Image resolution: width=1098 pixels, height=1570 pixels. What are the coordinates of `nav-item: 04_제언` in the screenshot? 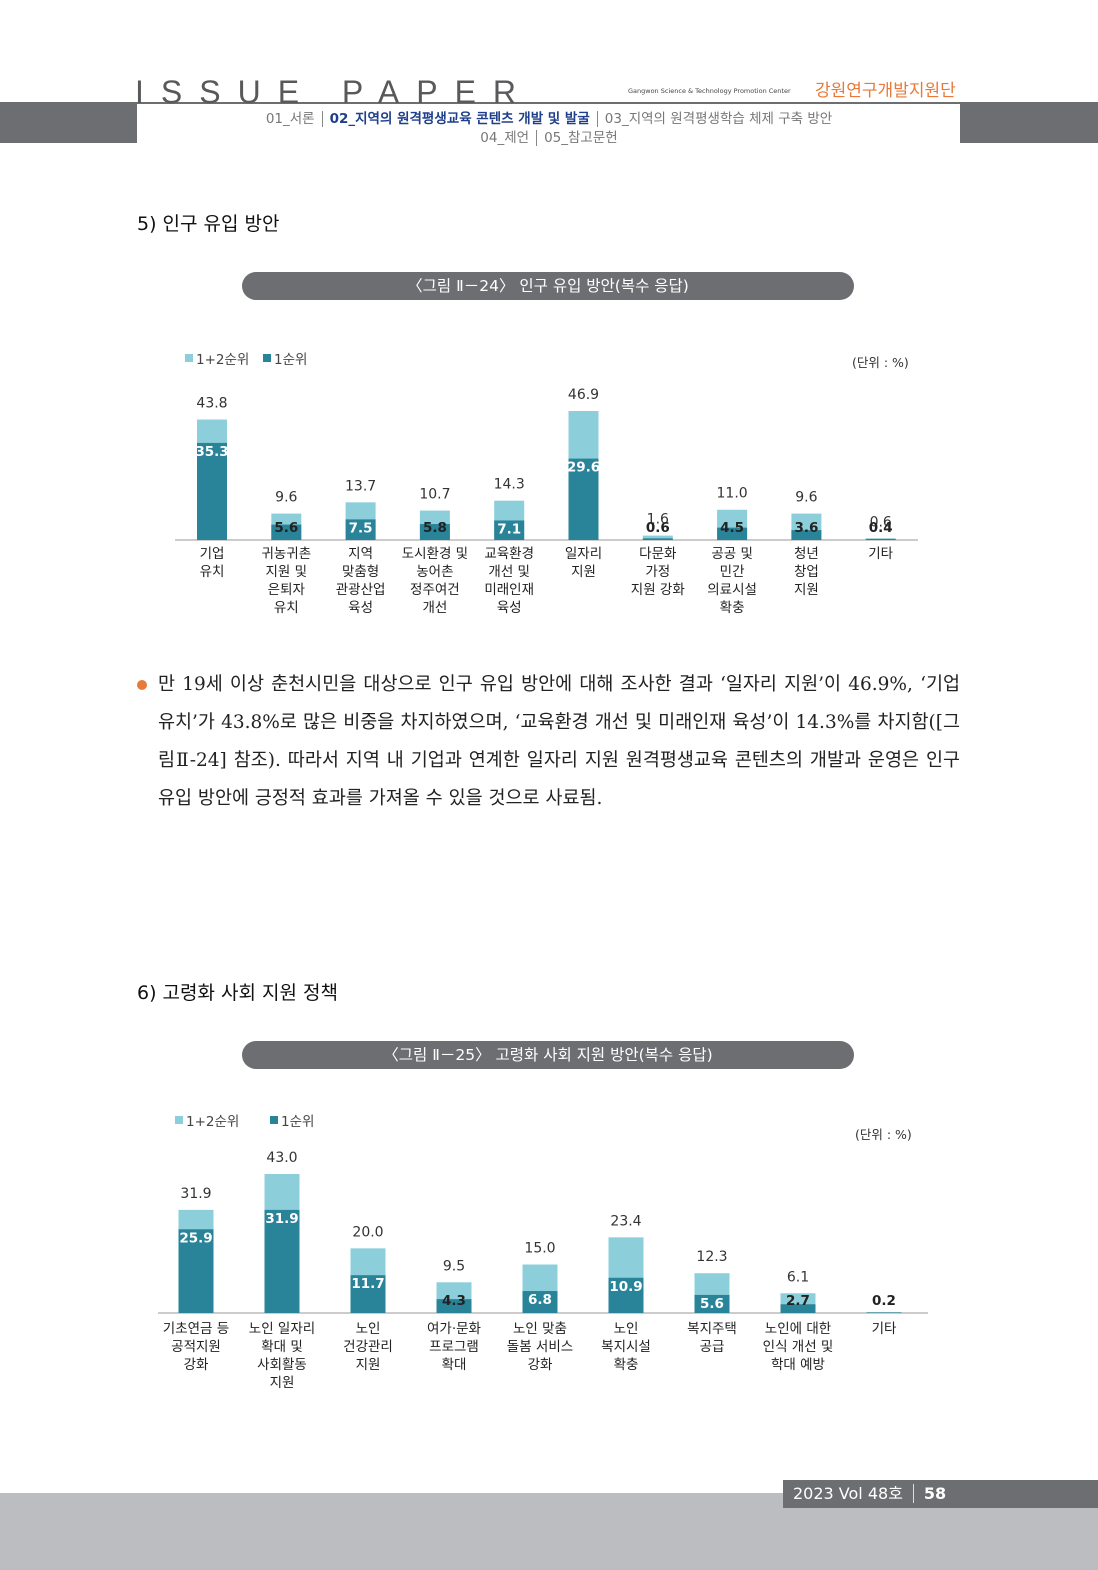 It's located at (505, 138).